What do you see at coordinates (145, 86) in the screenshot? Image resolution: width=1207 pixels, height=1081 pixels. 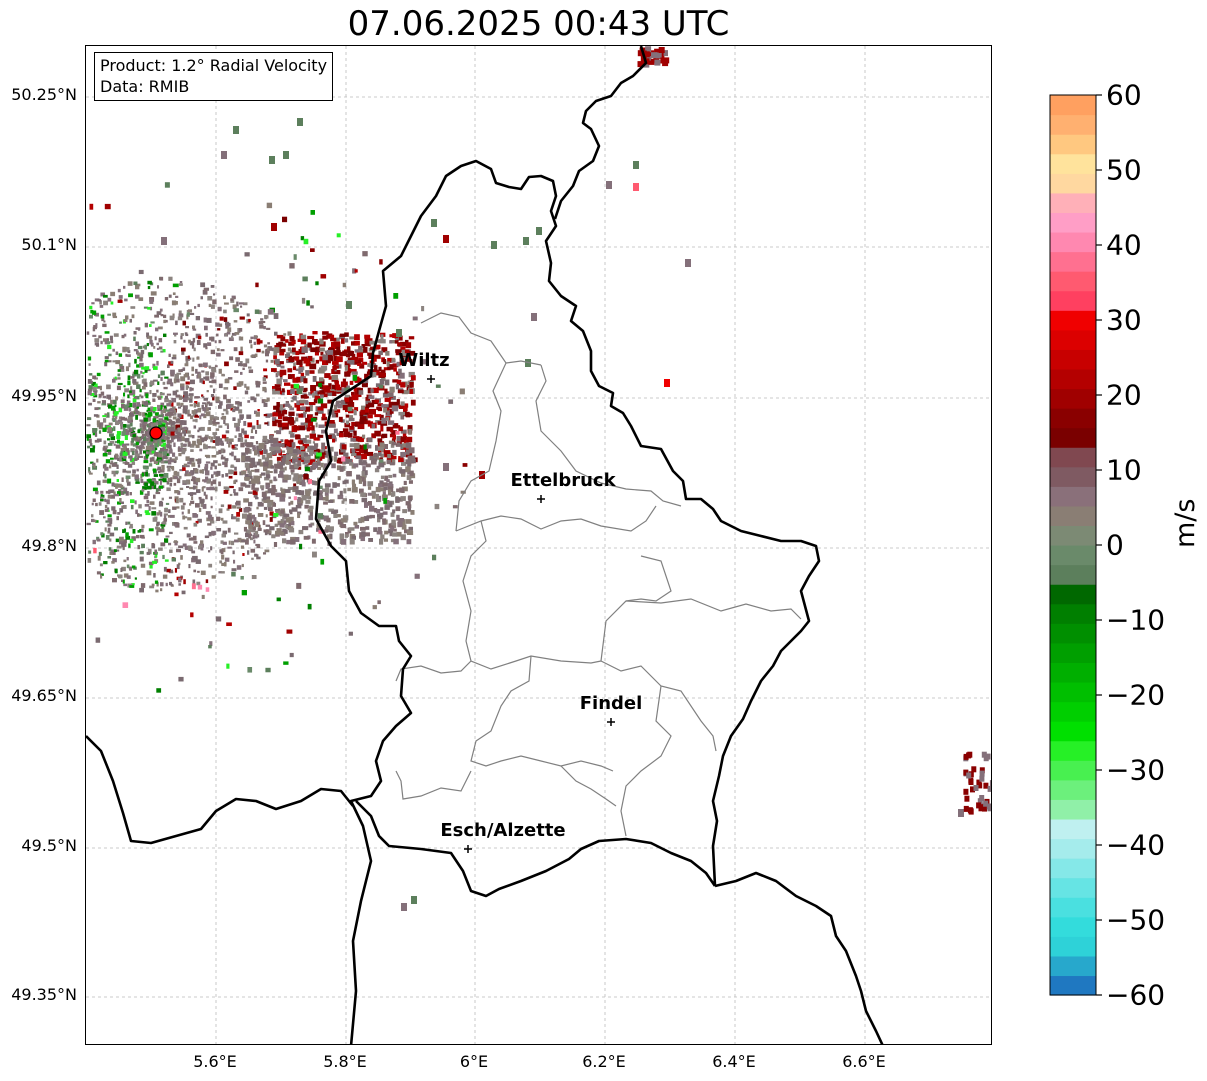 I see `data-source-label: Data: RMIB` at bounding box center [145, 86].